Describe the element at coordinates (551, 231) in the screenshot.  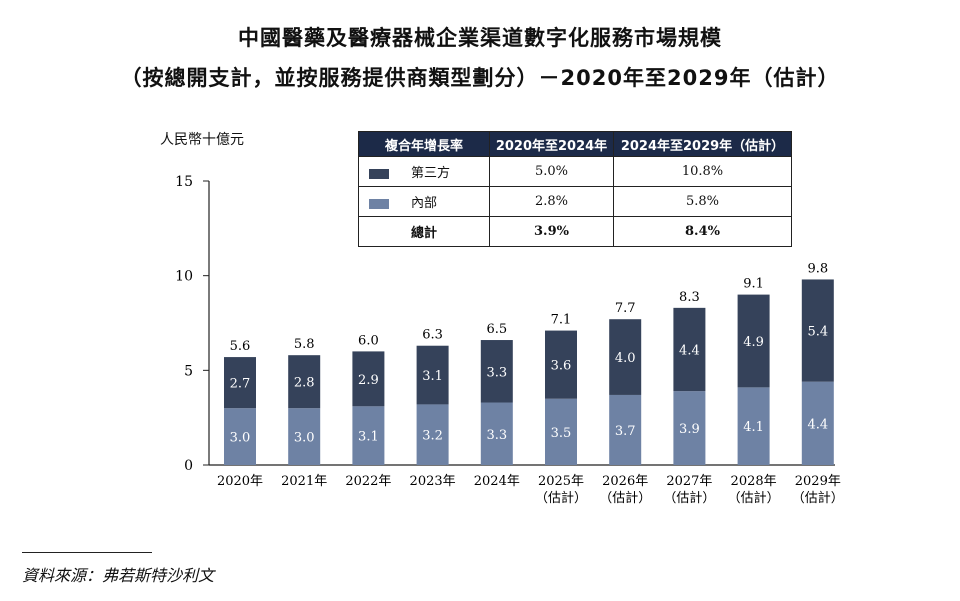
I see `table-cell: 3.9%` at that location.